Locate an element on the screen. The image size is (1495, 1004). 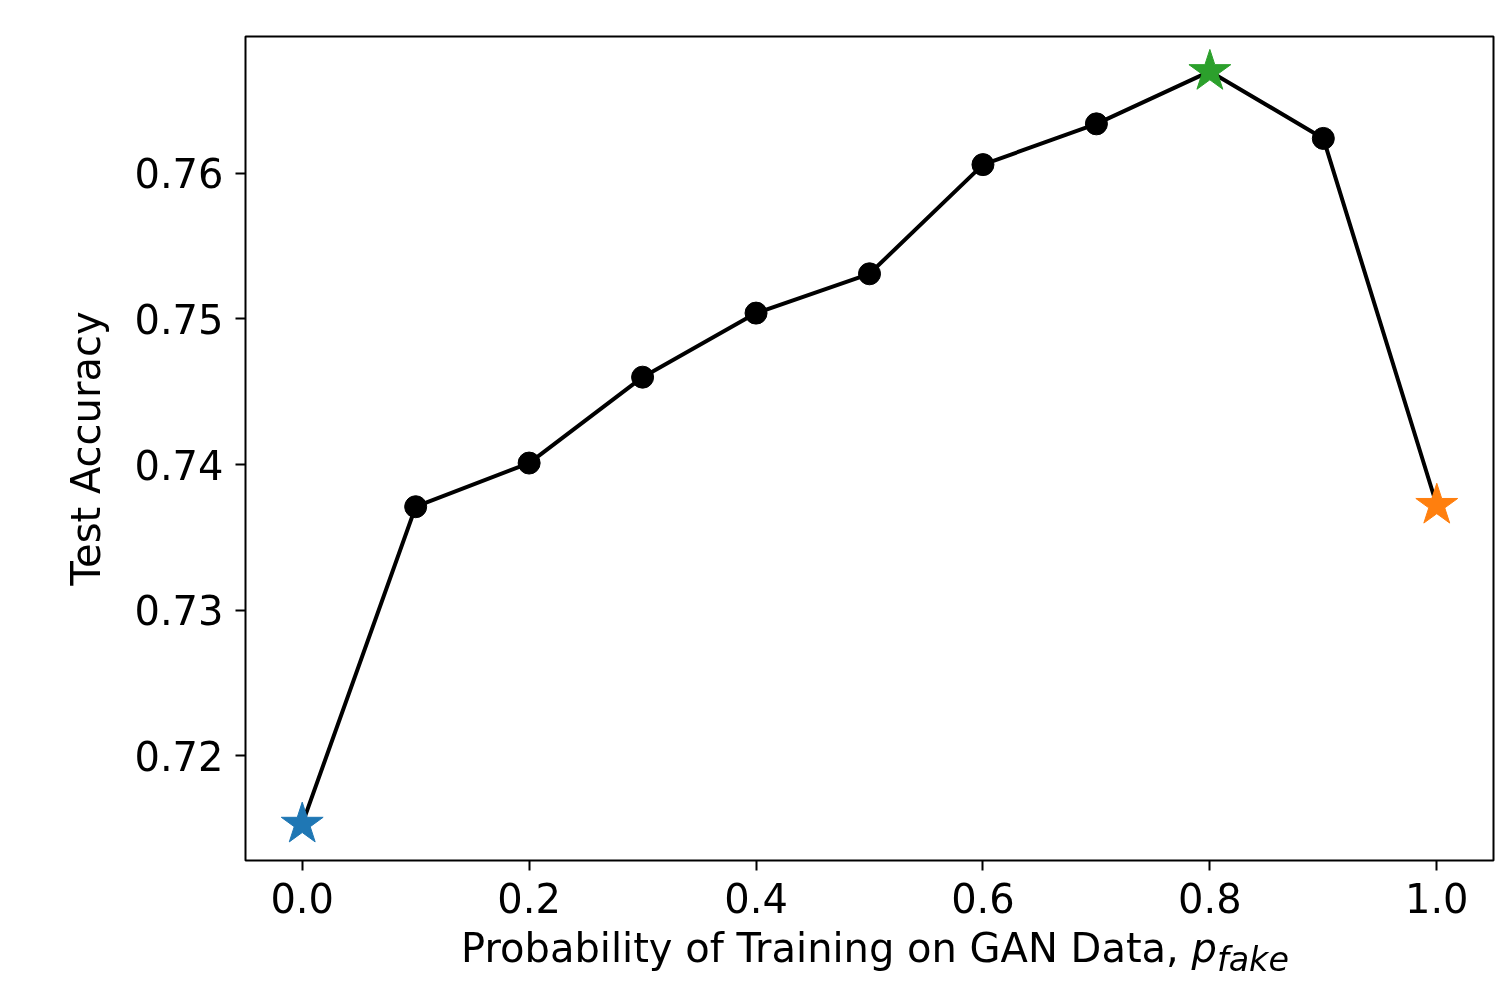
x-axis-title: Probability of Training on GAN Data, p$_{fake}$ is located at coordinates (875, 952).